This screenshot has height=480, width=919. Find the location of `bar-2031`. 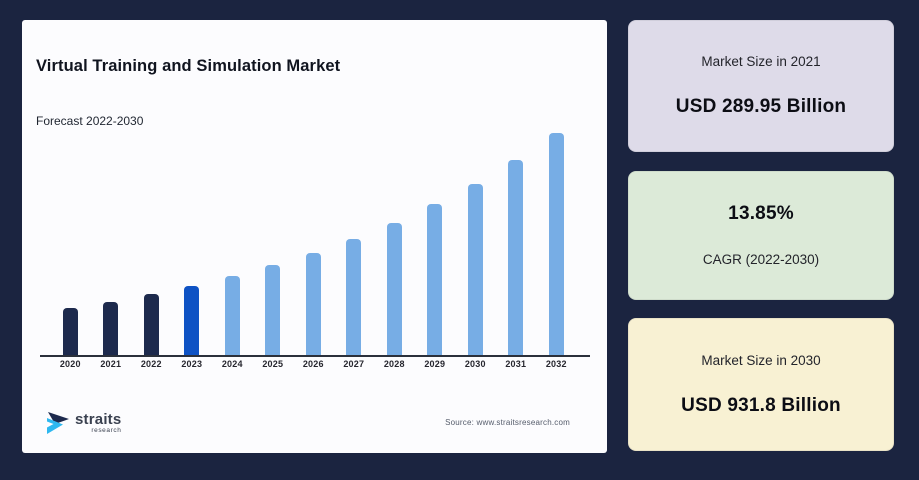

bar-2031 is located at coordinates (516, 240).